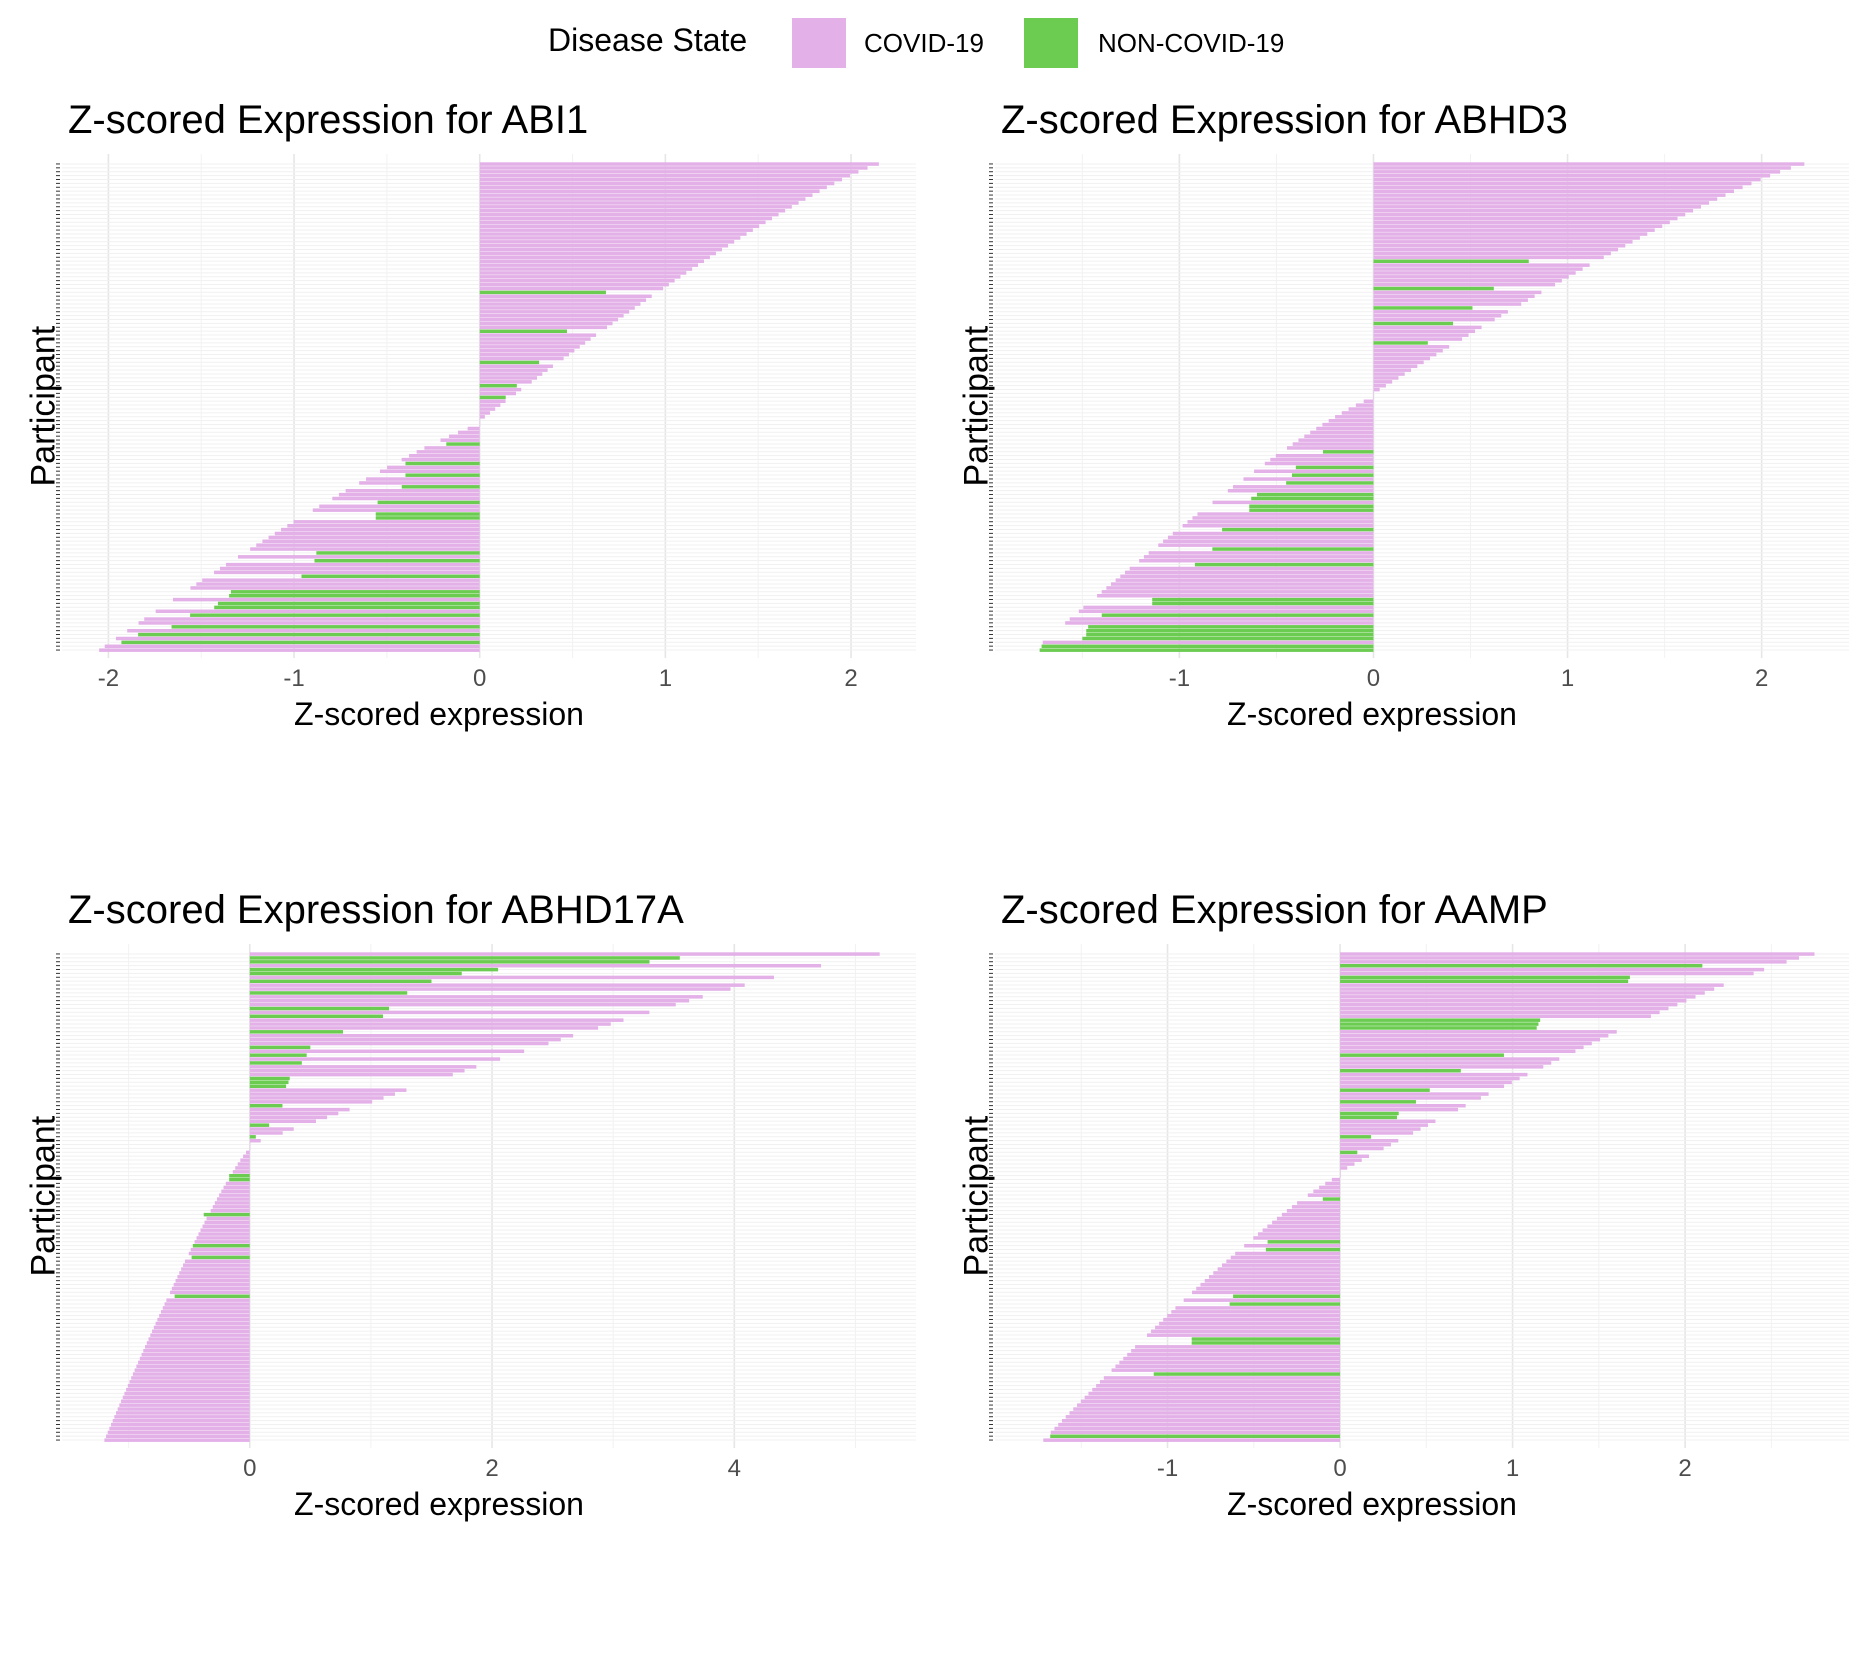 Image resolution: width=1866 pixels, height=1670 pixels. I want to click on x-axis-title: Z-scored expression, so click(439, 1504).